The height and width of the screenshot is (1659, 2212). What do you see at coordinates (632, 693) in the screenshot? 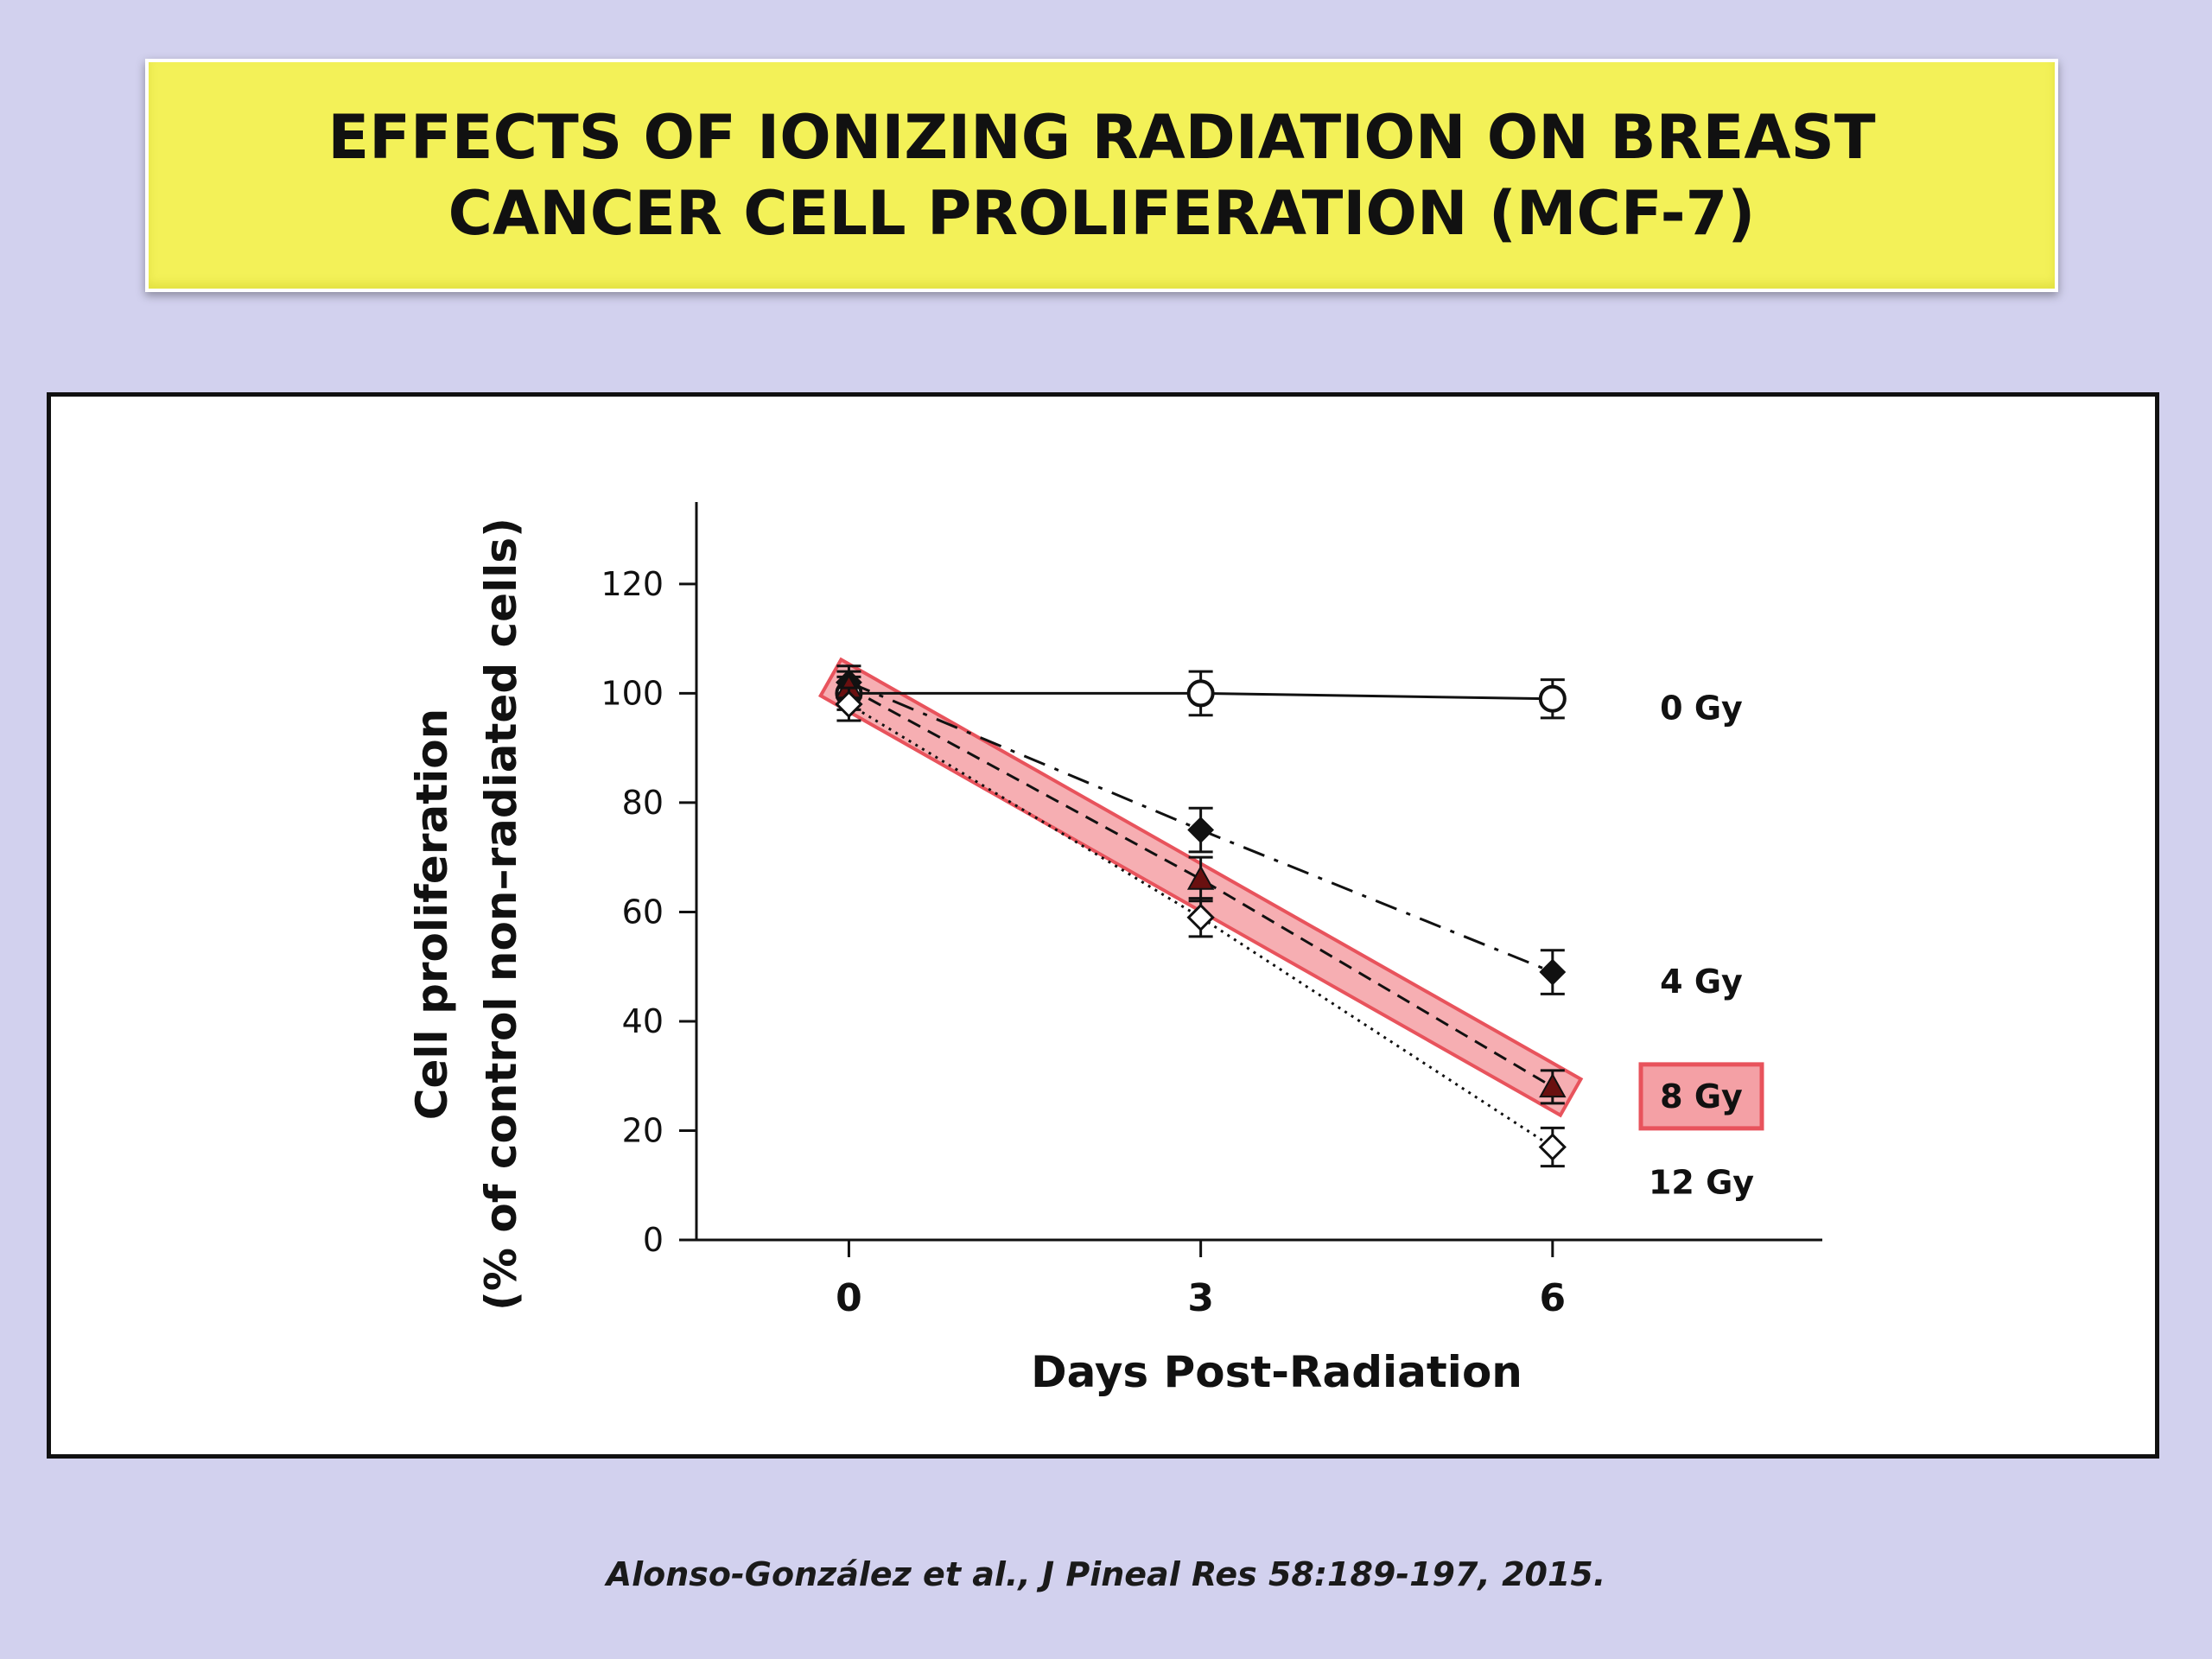
I see `y-tick-label: 100` at bounding box center [632, 693].